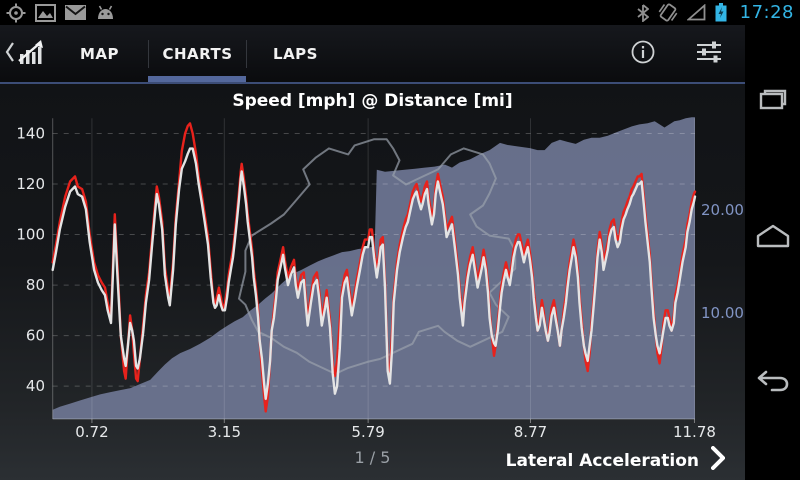 The width and height of the screenshot is (800, 480). What do you see at coordinates (61, 13) in the screenshot?
I see `status-bar-notifications` at bounding box center [61, 13].